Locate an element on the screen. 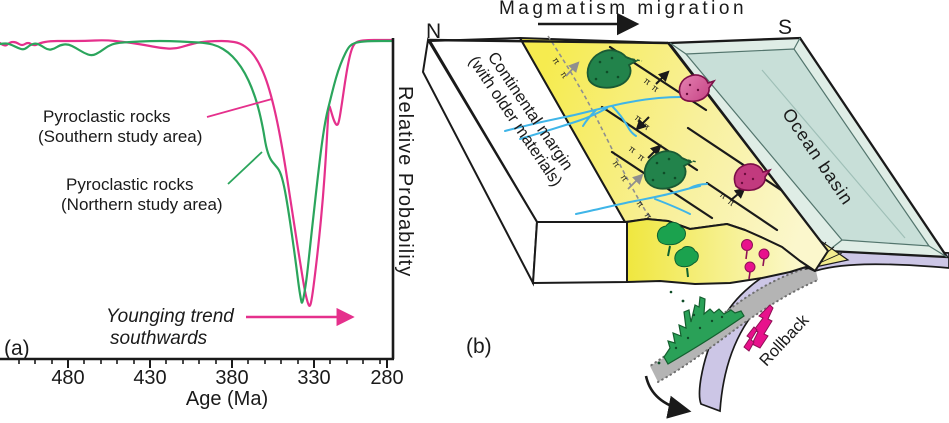 The image size is (949, 423). slab-pink-melt-flame-small is located at coordinates (750, 339).